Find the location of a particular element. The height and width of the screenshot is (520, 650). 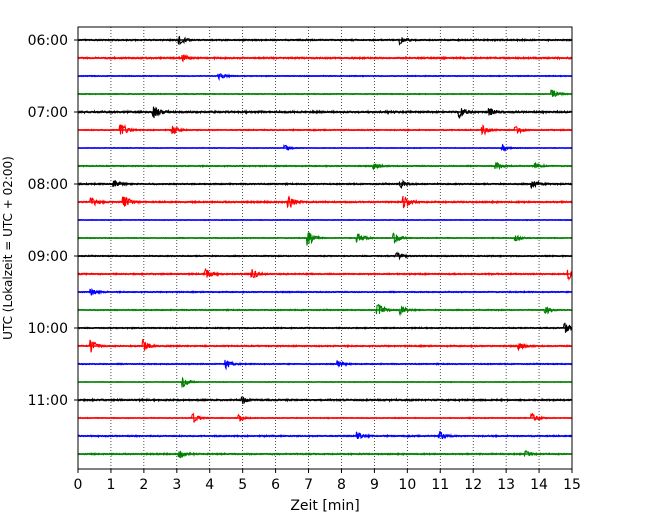

x-tick-label: 7 is located at coordinates (308, 485).